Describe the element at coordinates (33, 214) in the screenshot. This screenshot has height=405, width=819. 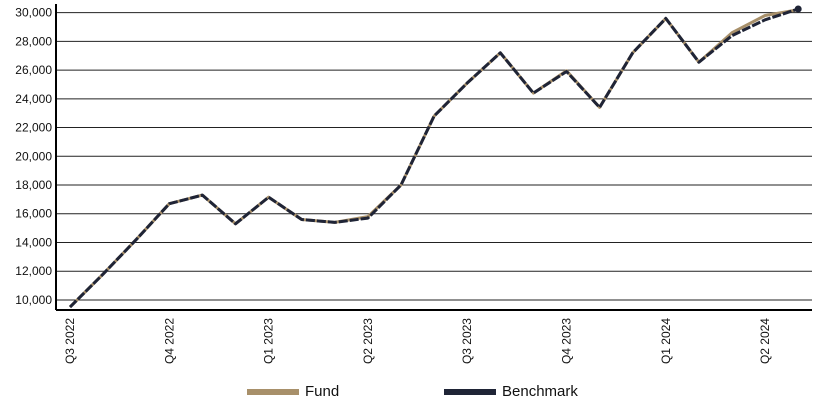
I see `y-tick-label: 16,000` at that location.